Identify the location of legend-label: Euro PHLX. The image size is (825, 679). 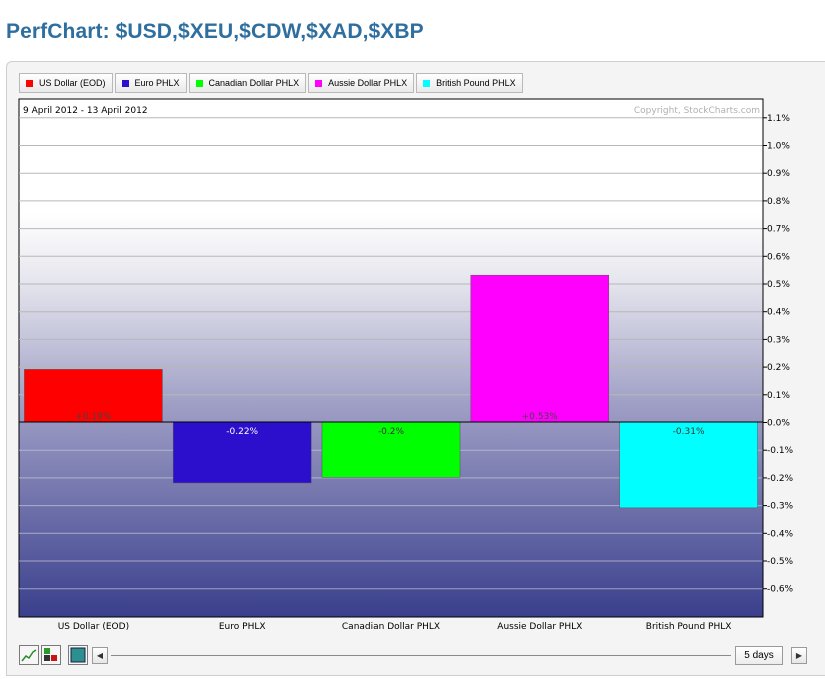
(157, 83).